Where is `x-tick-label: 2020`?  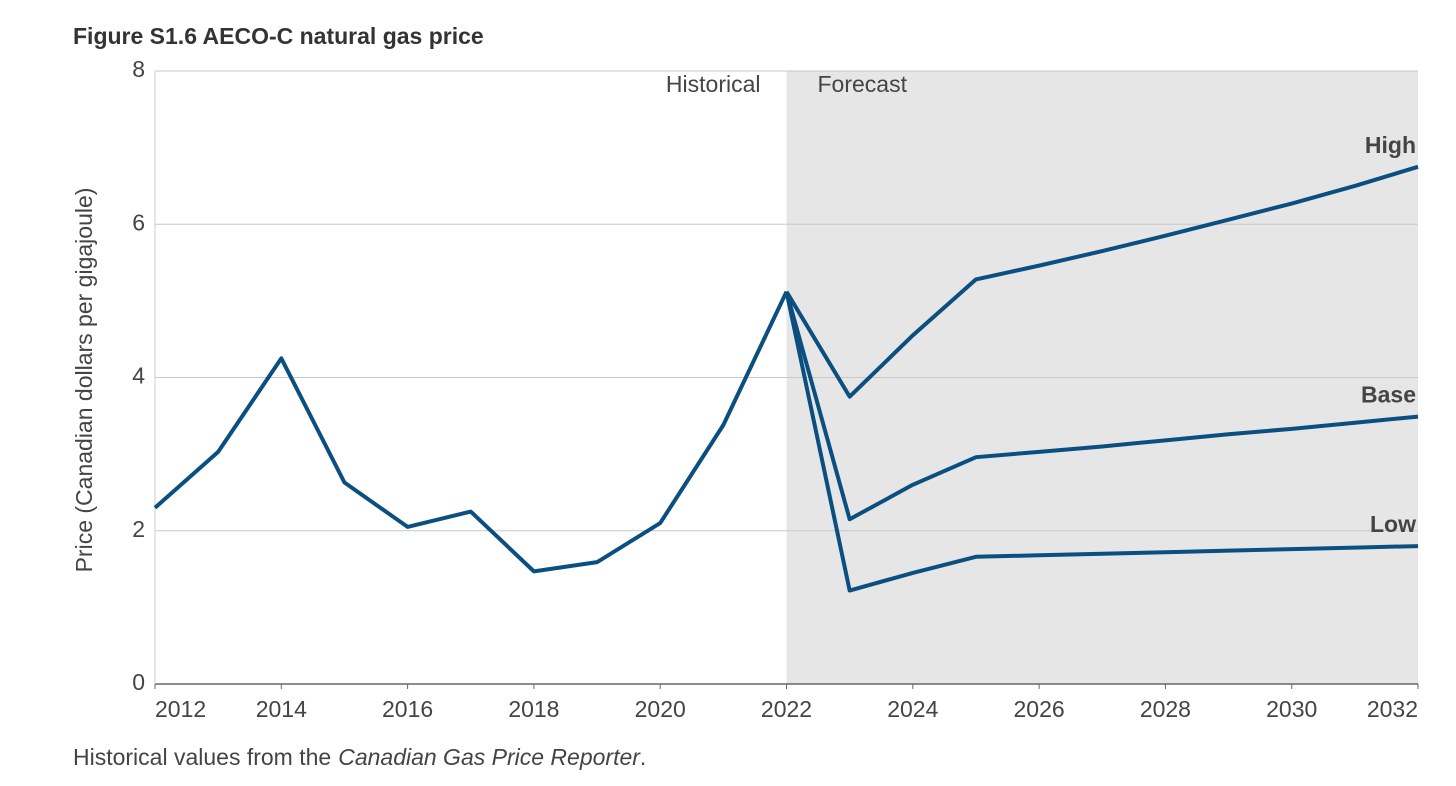
x-tick-label: 2020 is located at coordinates (660, 709).